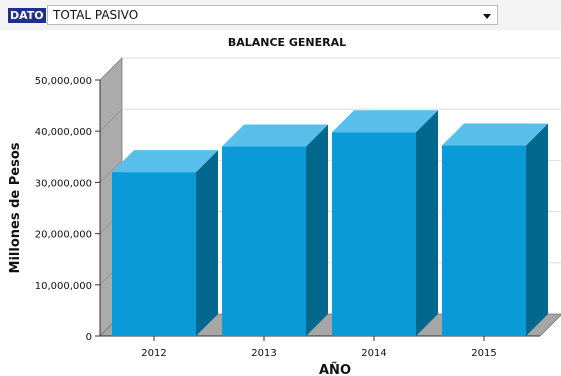  Describe the element at coordinates (27, 15) in the screenshot. I see `dato-label: DATO` at that location.